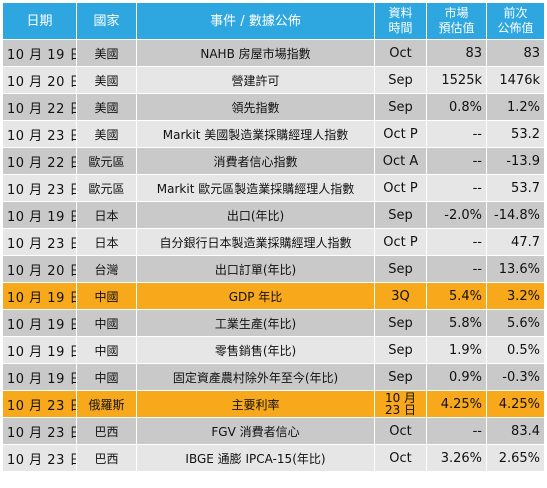  I want to click on table-row: 10 月 19 日中國 工業生產(年比) Sep 5.8% 5.6%, so click(273, 323).